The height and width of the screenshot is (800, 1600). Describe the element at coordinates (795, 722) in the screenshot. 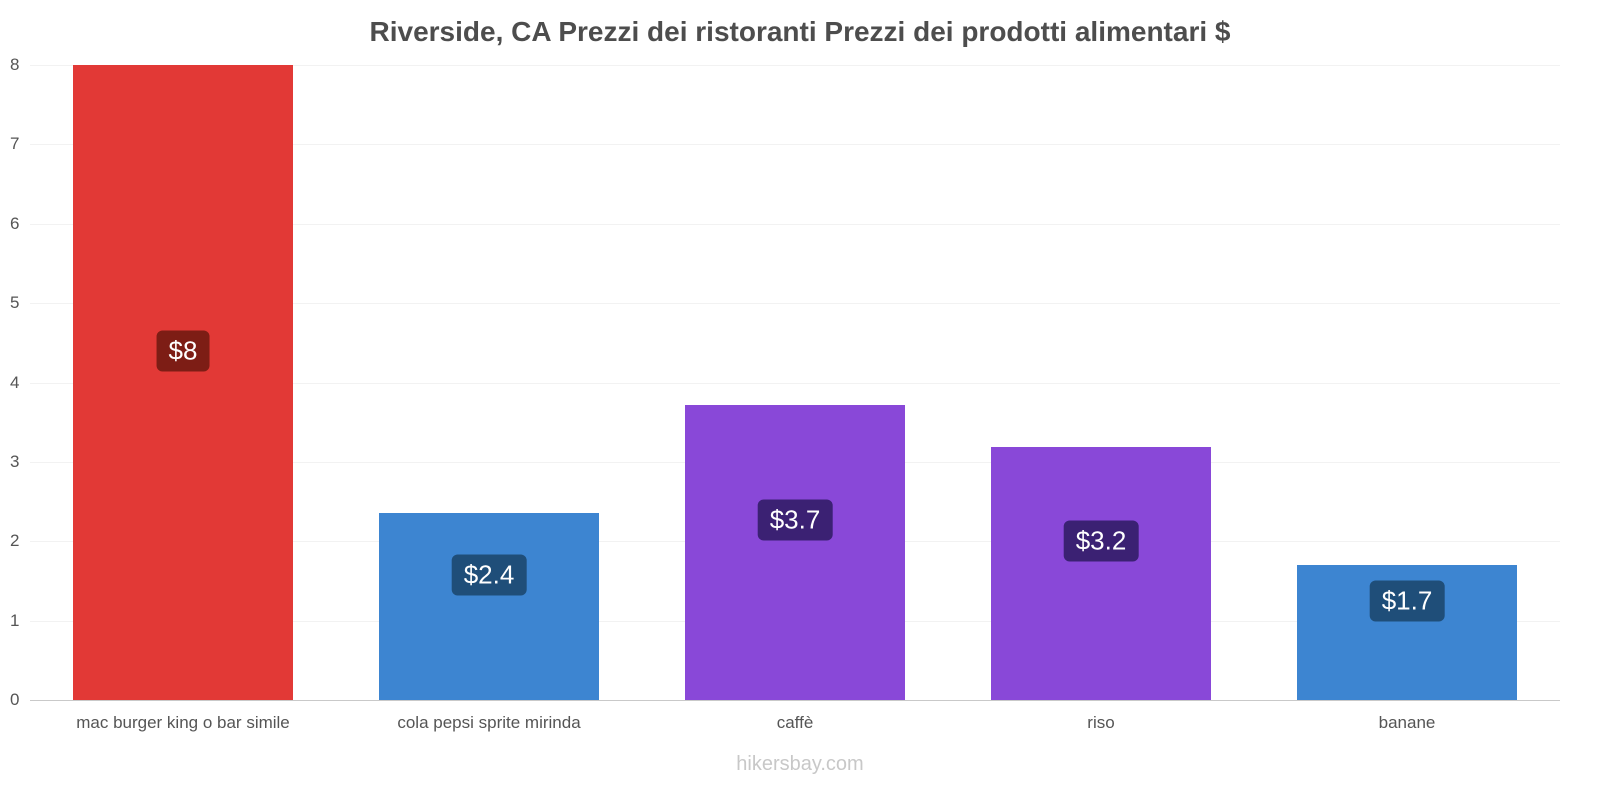

I see `x-axis-category-label: caffè` at that location.